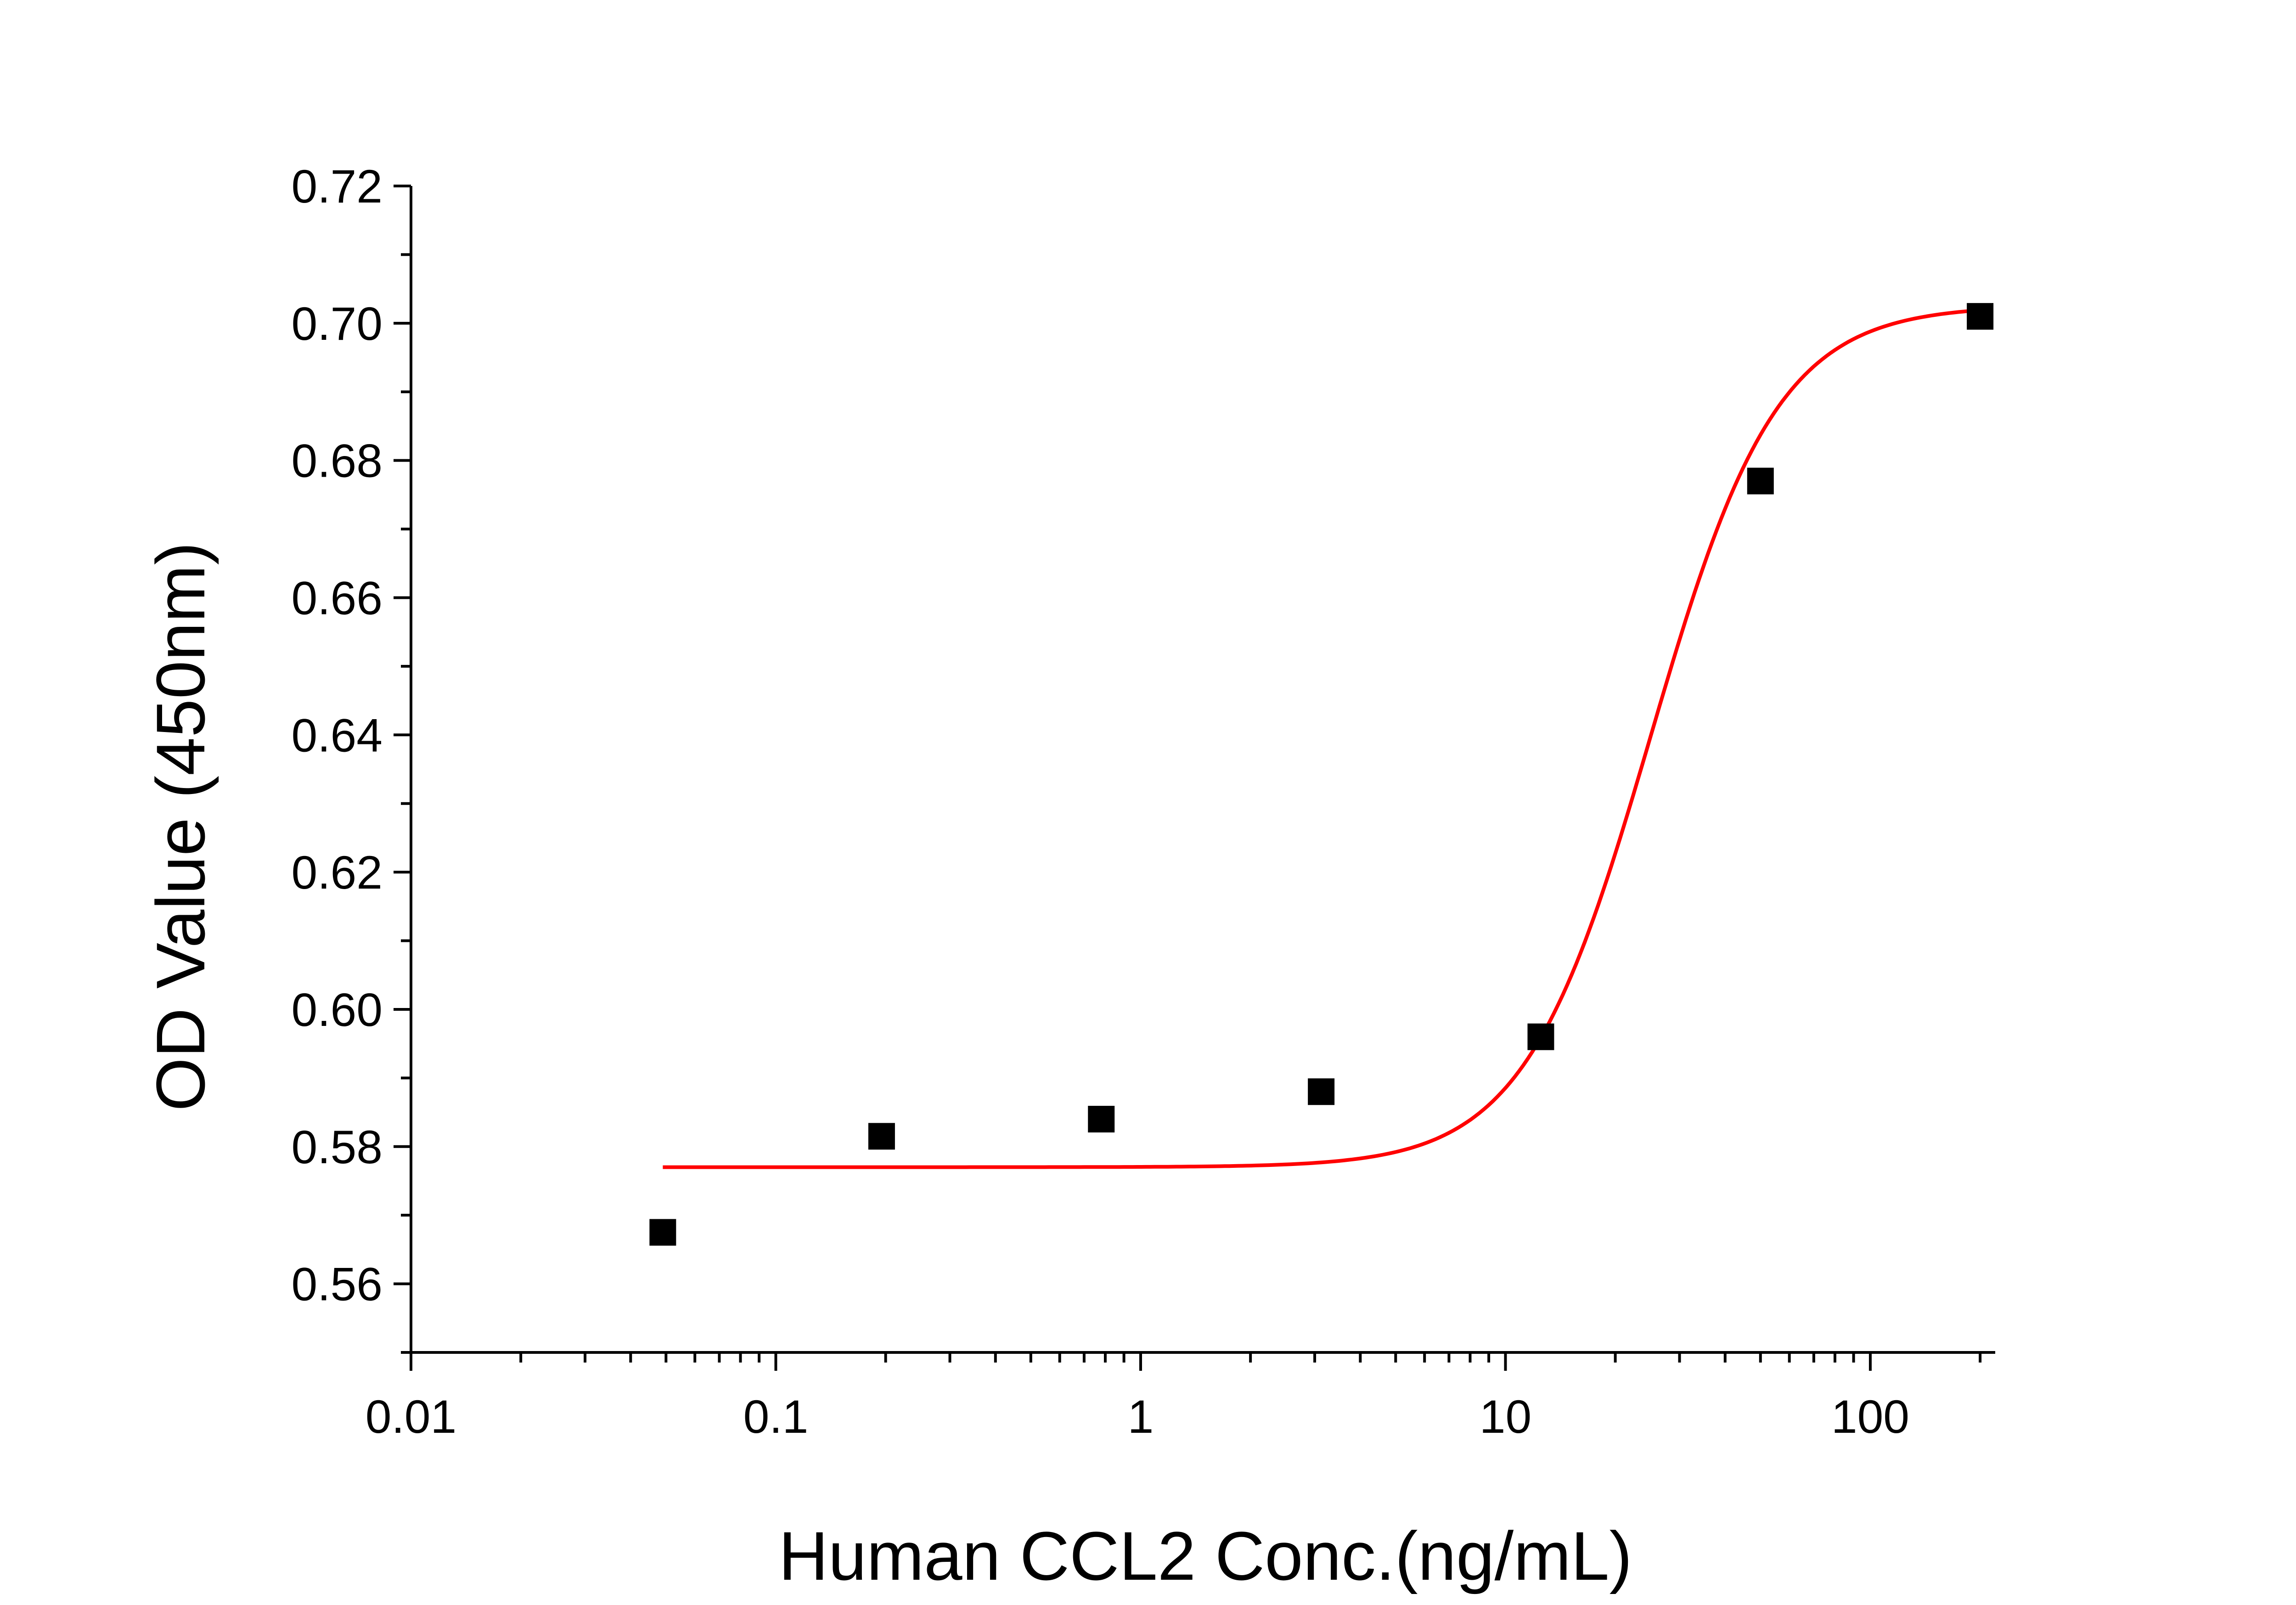  Describe the element at coordinates (337, 186) in the screenshot. I see `y-tick-label: 0.72` at that location.